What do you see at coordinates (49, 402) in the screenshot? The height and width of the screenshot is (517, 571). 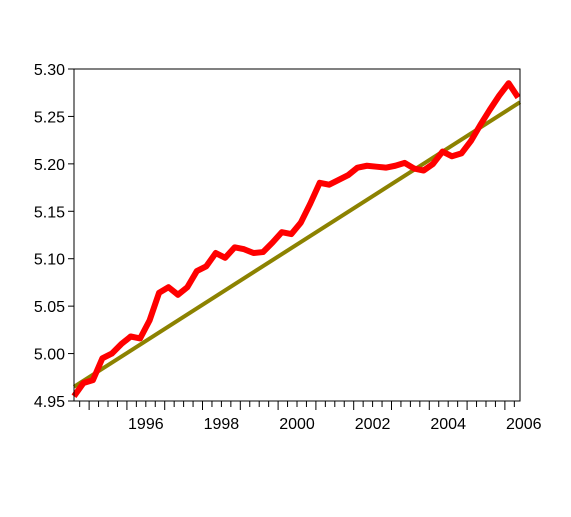 I see `y-tick-label: 4.95` at bounding box center [49, 402].